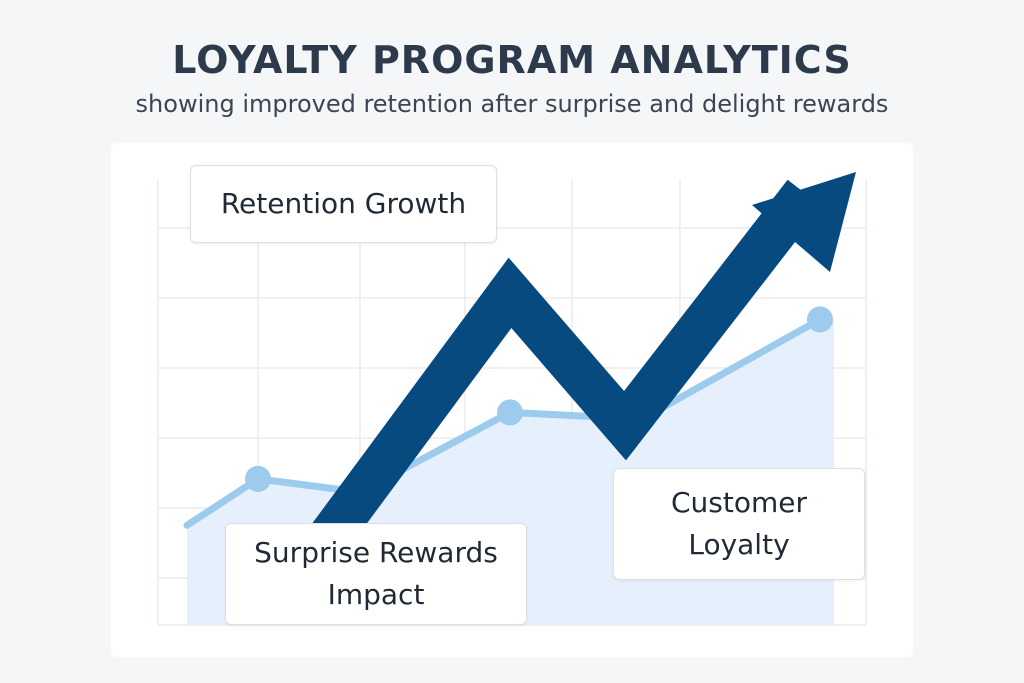 This screenshot has width=1024, height=683. I want to click on label-customer-loyalty: Customer Loyalty, so click(739, 524).